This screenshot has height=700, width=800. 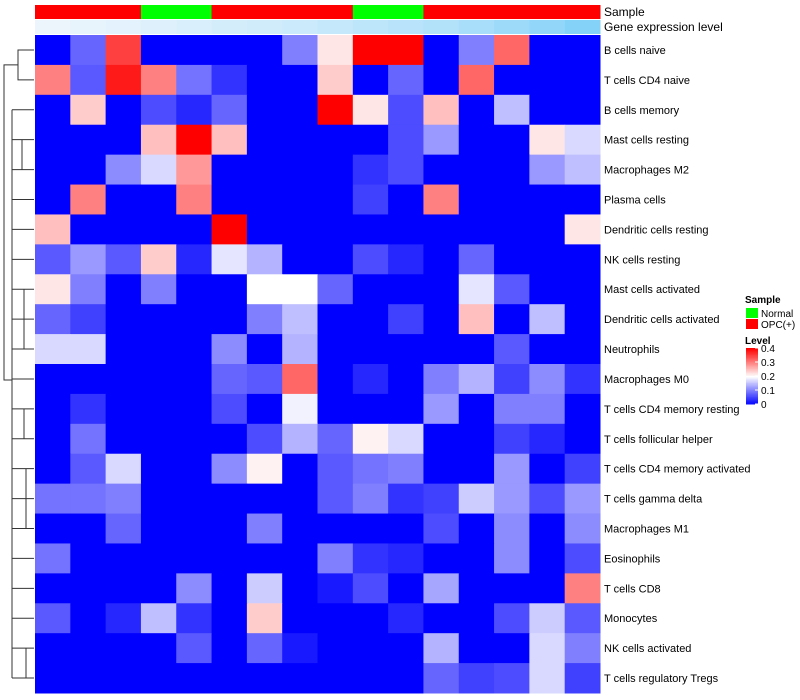 I want to click on row-label: T cells CD4 memory activated, so click(x=677, y=470).